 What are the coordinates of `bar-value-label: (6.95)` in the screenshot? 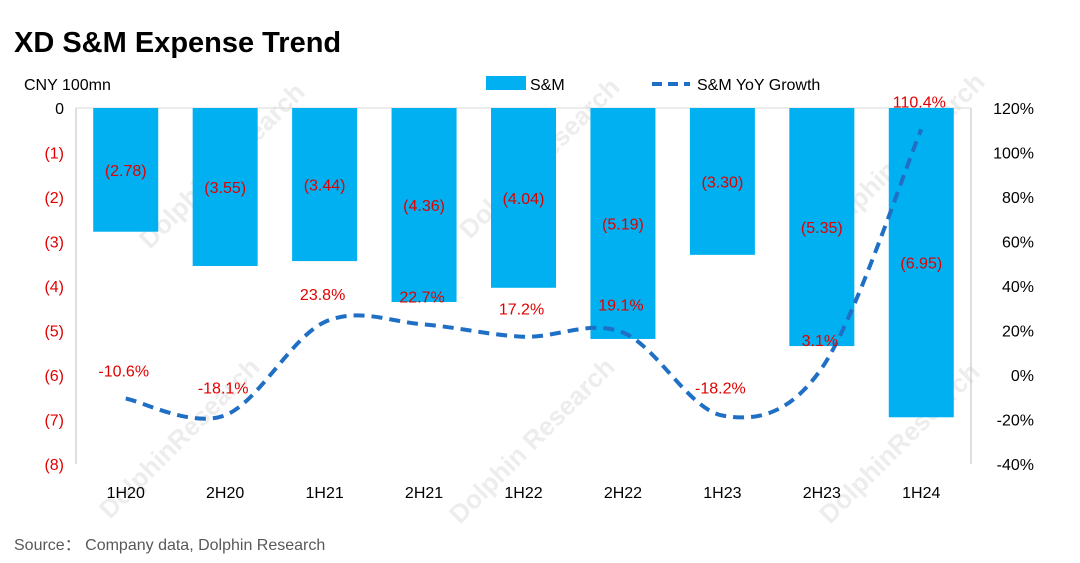 It's located at (921, 264).